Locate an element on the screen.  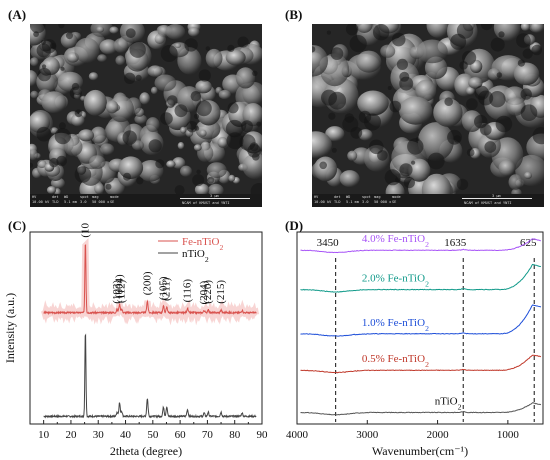
sem-mode-head: mode is located at coordinates (396, 197).